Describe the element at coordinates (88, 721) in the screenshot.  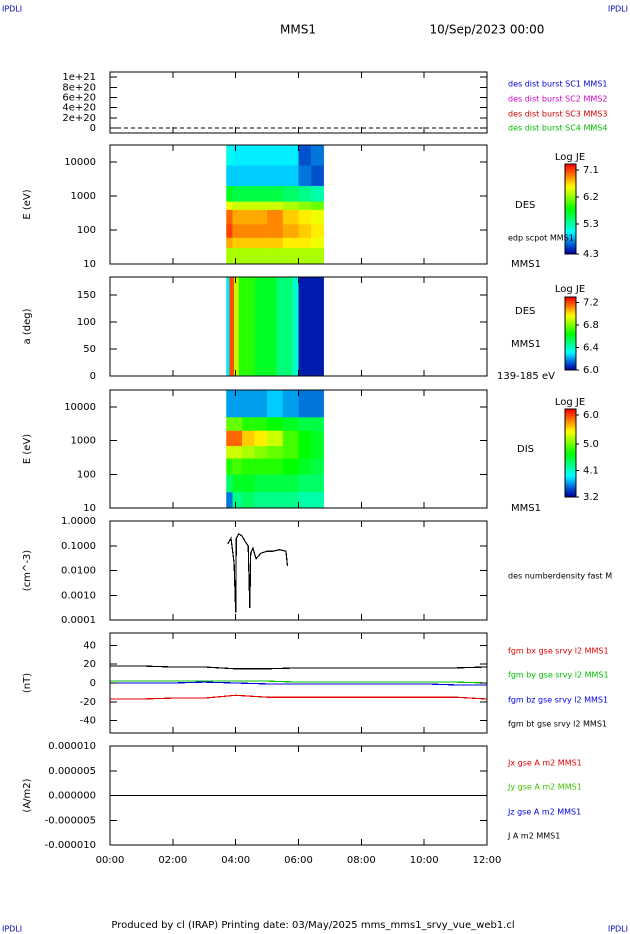
I see `y-tick-label: -40` at that location.